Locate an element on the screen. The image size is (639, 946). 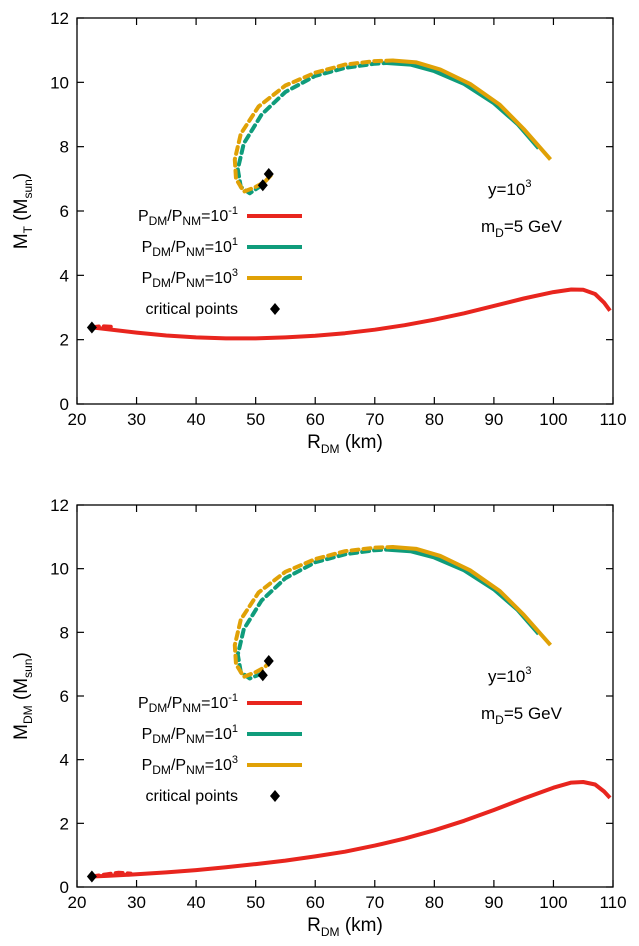
y-axis-label: MDM (Msun) is located at coordinates (23, 696).